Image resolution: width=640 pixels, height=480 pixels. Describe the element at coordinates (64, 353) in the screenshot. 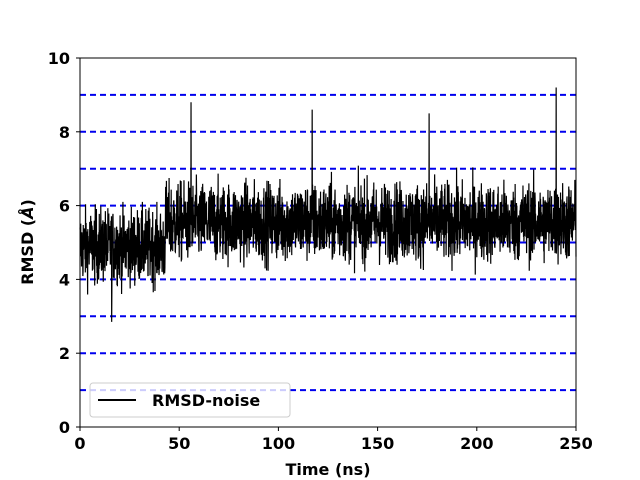

I see `y-tick-label: 2` at that location.